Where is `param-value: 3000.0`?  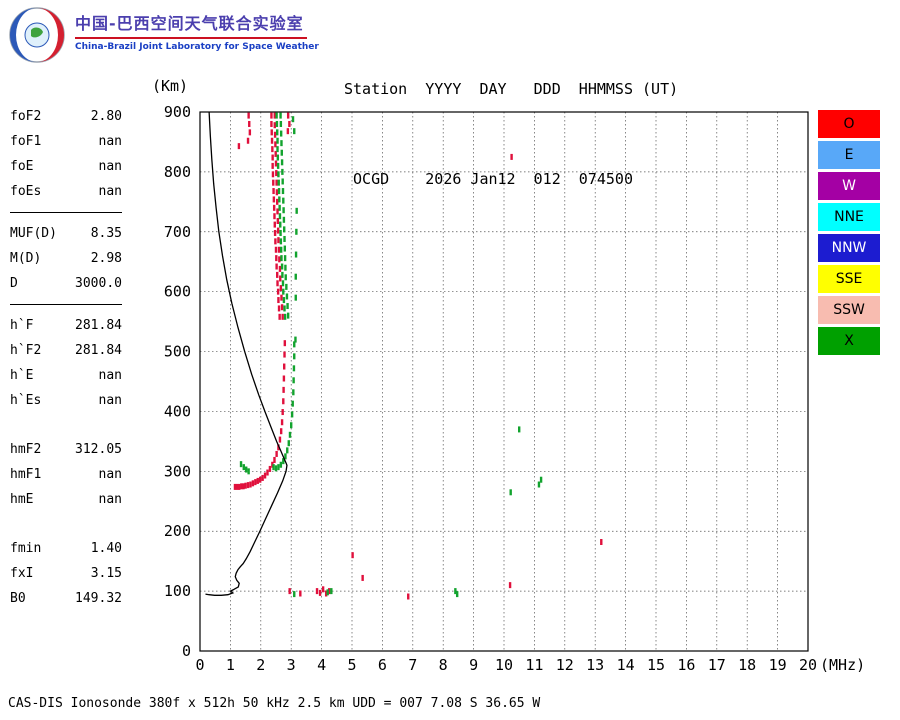 param-value: 3000.0 is located at coordinates (98, 283).